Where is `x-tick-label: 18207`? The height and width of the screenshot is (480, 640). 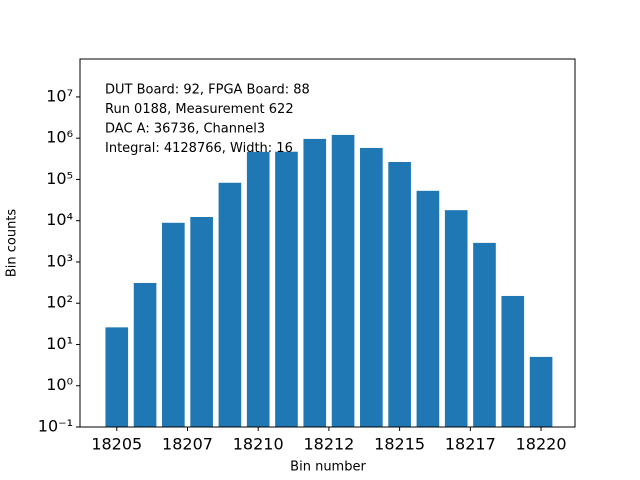
x-tick-label: 18207 is located at coordinates (187, 444).